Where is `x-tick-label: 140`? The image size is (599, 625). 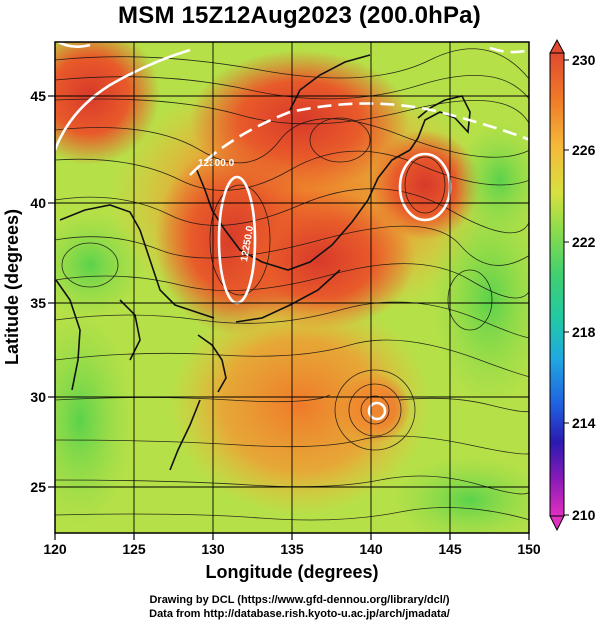
x-tick-label: 140 is located at coordinates (371, 549).